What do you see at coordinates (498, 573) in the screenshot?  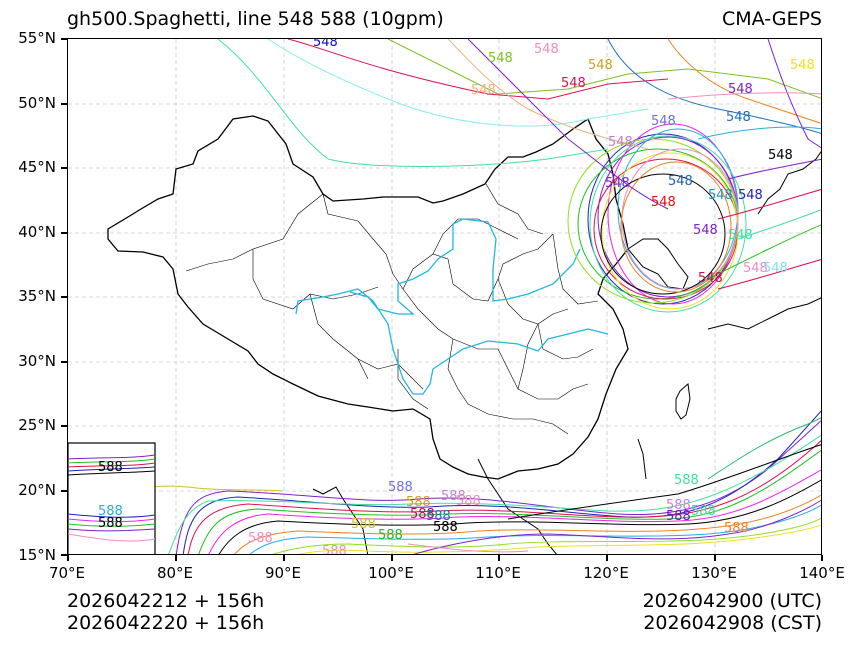 I see `x-tick-110e: 110°E` at bounding box center [498, 573].